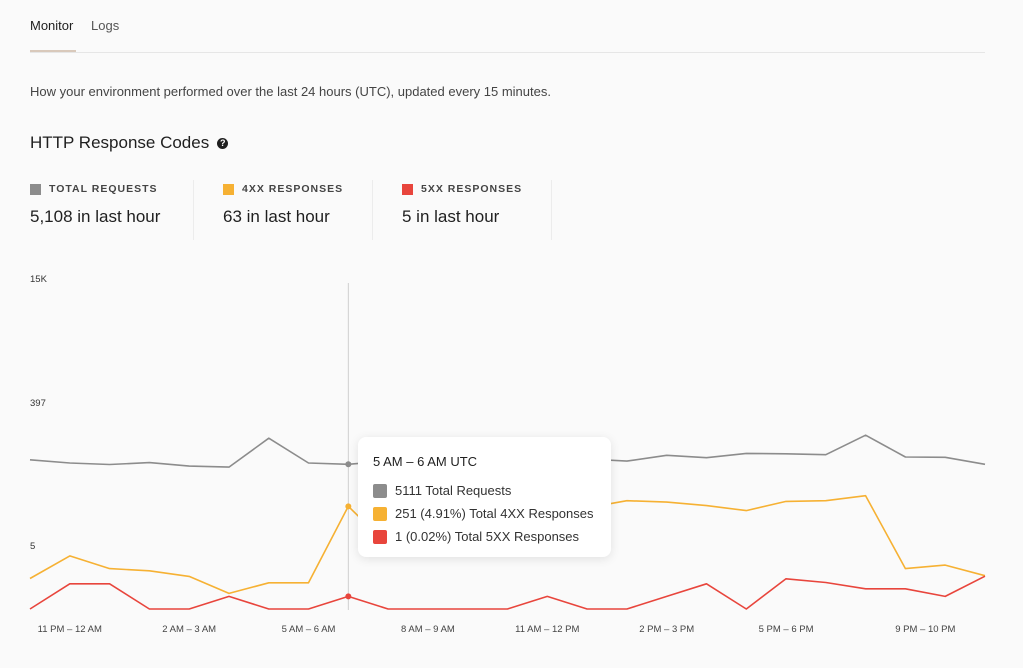  What do you see at coordinates (52, 25) in the screenshot?
I see `tab-monitor: Monitor` at bounding box center [52, 25].